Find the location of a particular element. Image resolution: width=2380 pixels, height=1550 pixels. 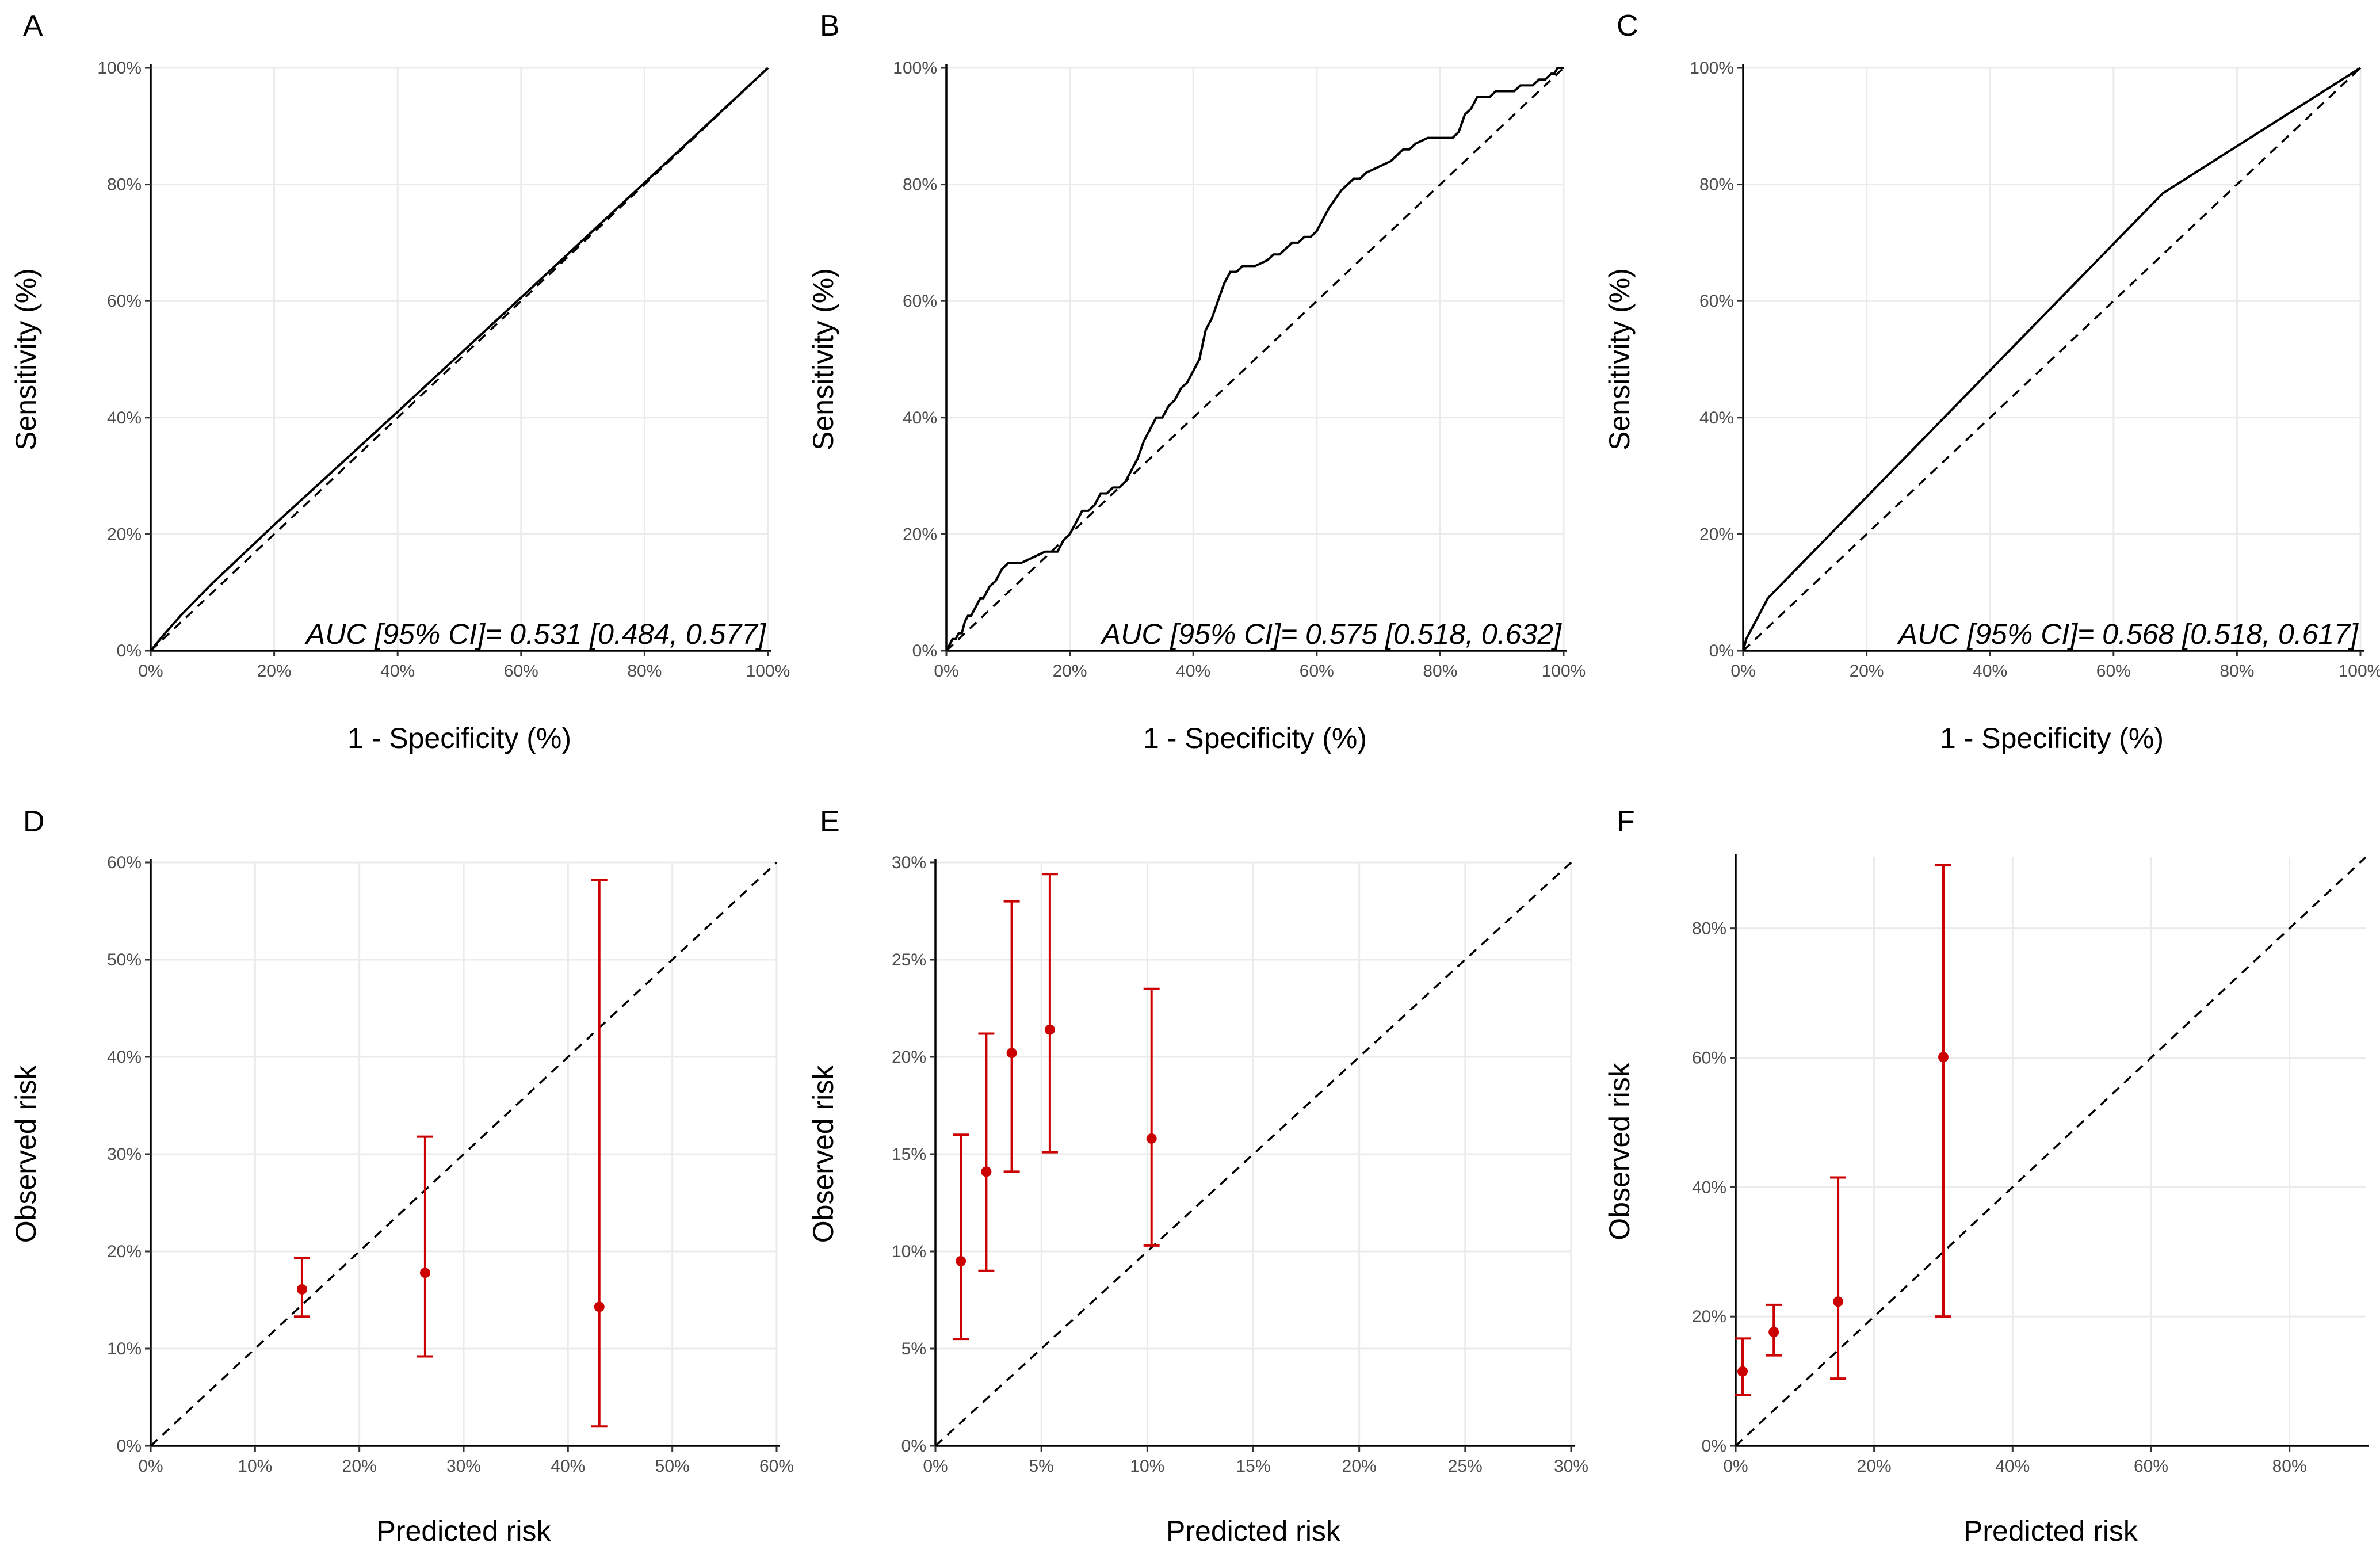

panel-a-y-tick-label-5: 100% is located at coordinates (119, 68).